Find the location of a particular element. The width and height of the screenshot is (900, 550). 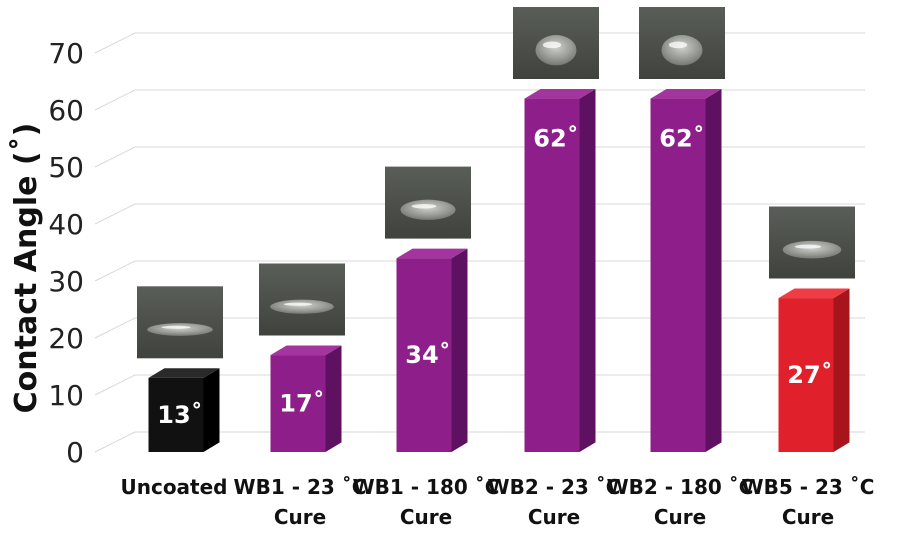

x-tick-label: WB1 - 23 ˚C is located at coordinates (300, 487).